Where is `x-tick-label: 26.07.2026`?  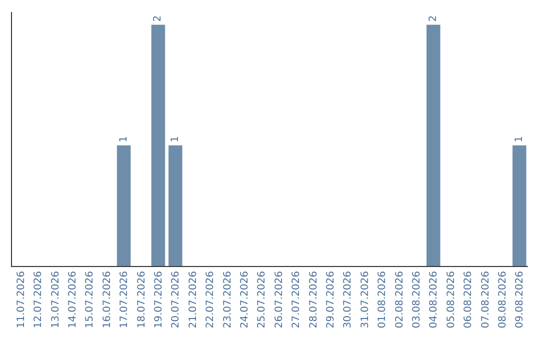
x-tick-label: 26.07.2026 is located at coordinates (279, 299).